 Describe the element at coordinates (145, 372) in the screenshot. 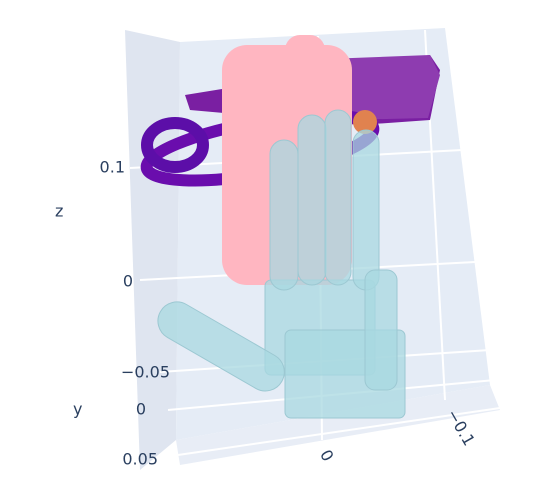

I see `y-tick-label: −0.05` at that location.